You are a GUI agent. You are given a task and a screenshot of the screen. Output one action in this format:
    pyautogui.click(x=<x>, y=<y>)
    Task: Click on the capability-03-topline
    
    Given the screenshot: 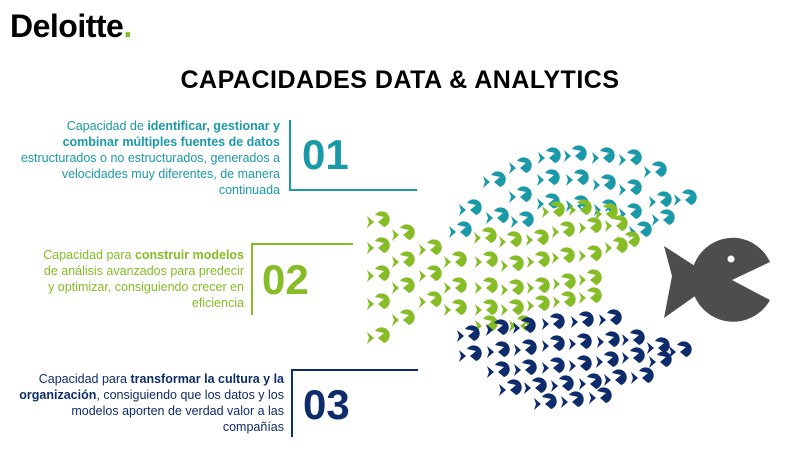 What is the action you would take?
    pyautogui.click(x=354, y=370)
    